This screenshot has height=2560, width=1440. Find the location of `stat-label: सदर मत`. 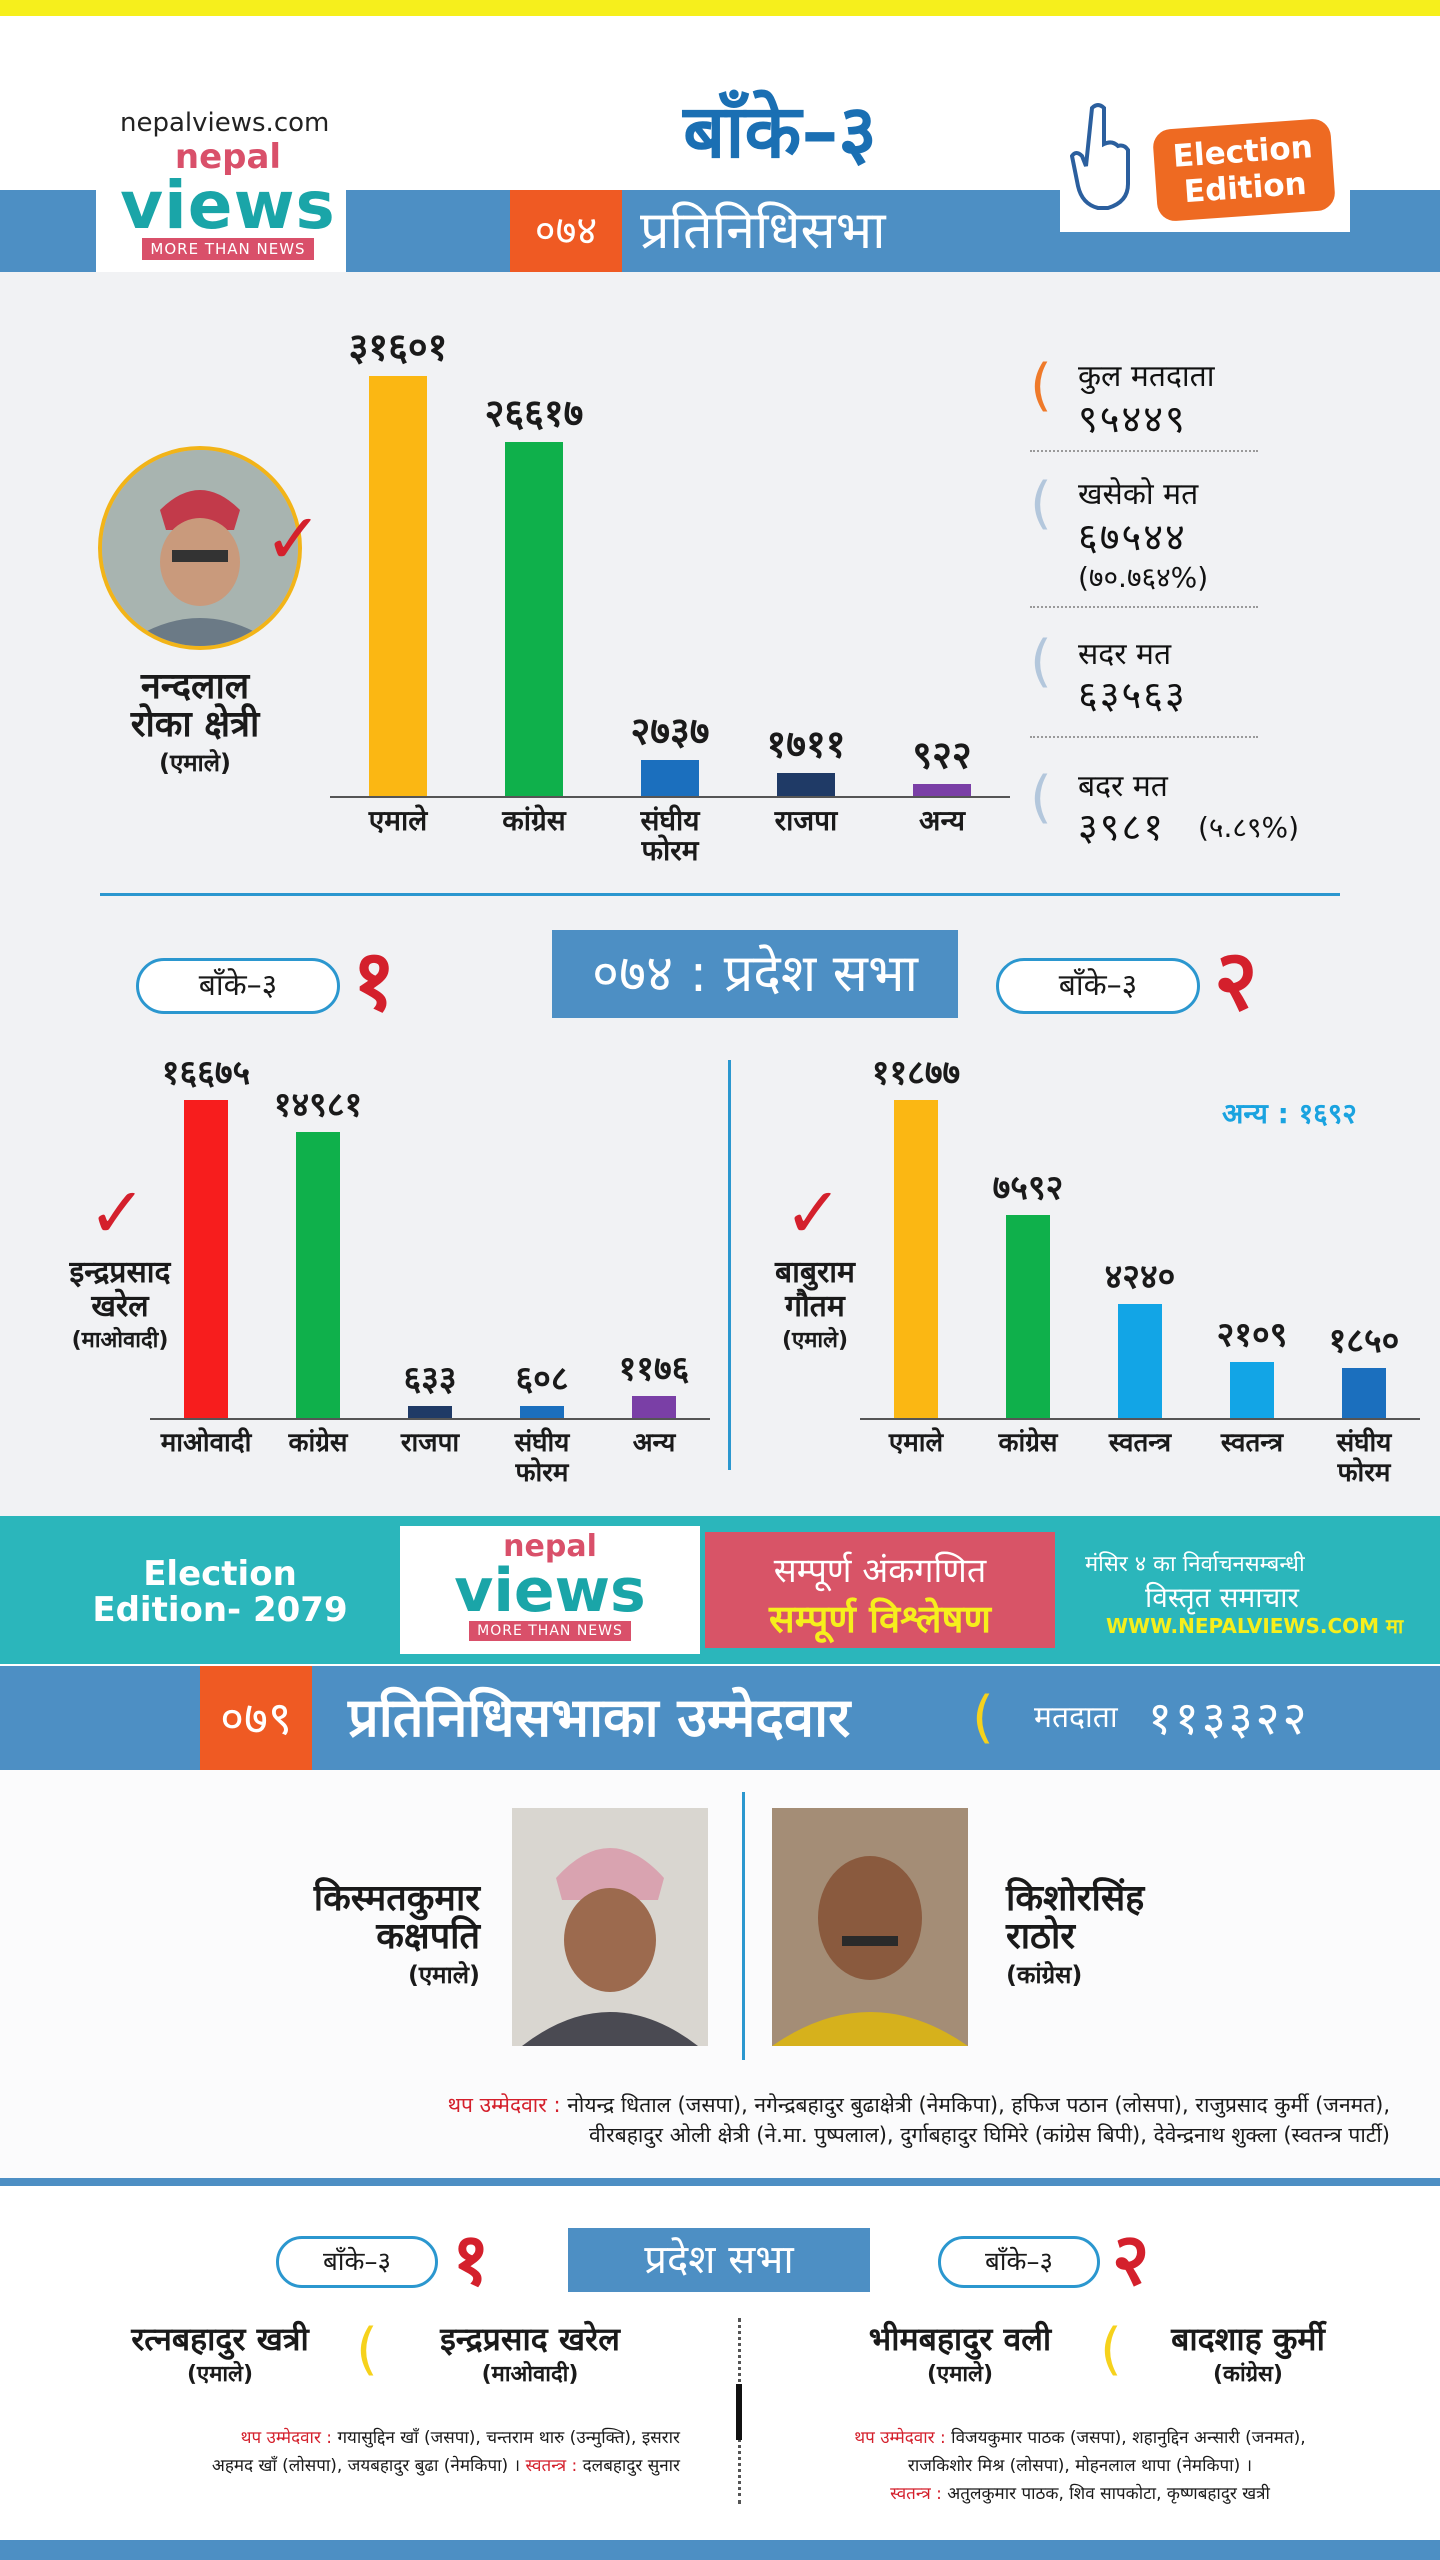

stat-label: सदर मत is located at coordinates (1125, 654).